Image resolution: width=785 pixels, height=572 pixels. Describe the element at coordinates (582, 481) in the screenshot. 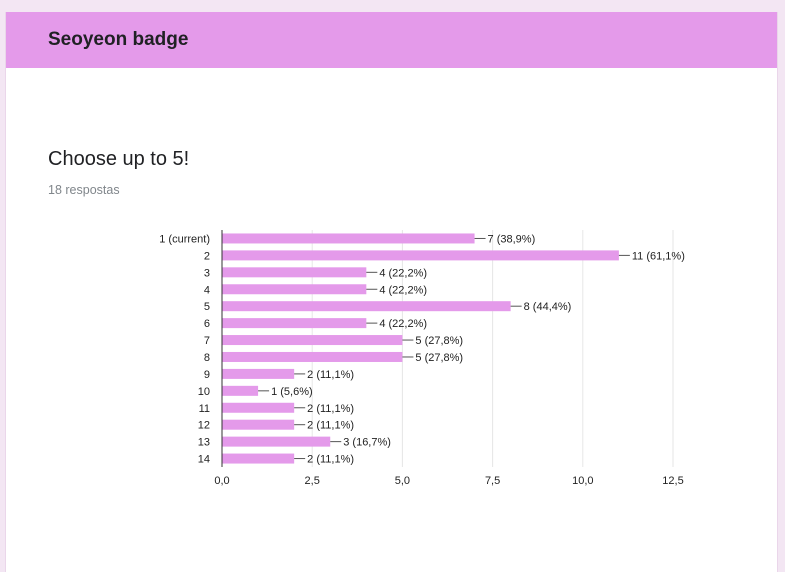

I see `x-tick-label: 10,0` at that location.